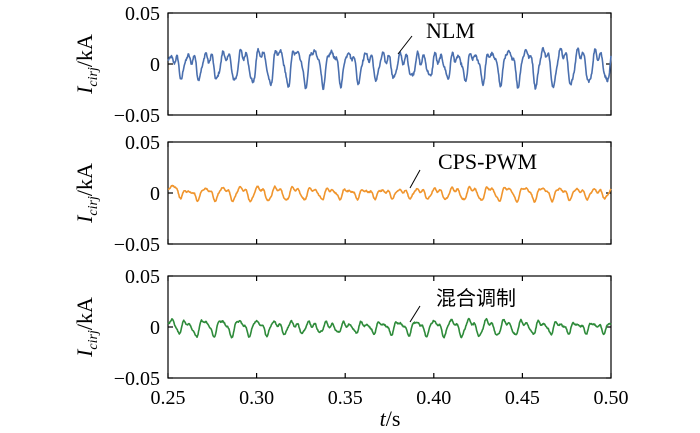 The height and width of the screenshot is (433, 700). What do you see at coordinates (405, 45) in the screenshot?
I see `annotation-nlm-pointer` at bounding box center [405, 45].